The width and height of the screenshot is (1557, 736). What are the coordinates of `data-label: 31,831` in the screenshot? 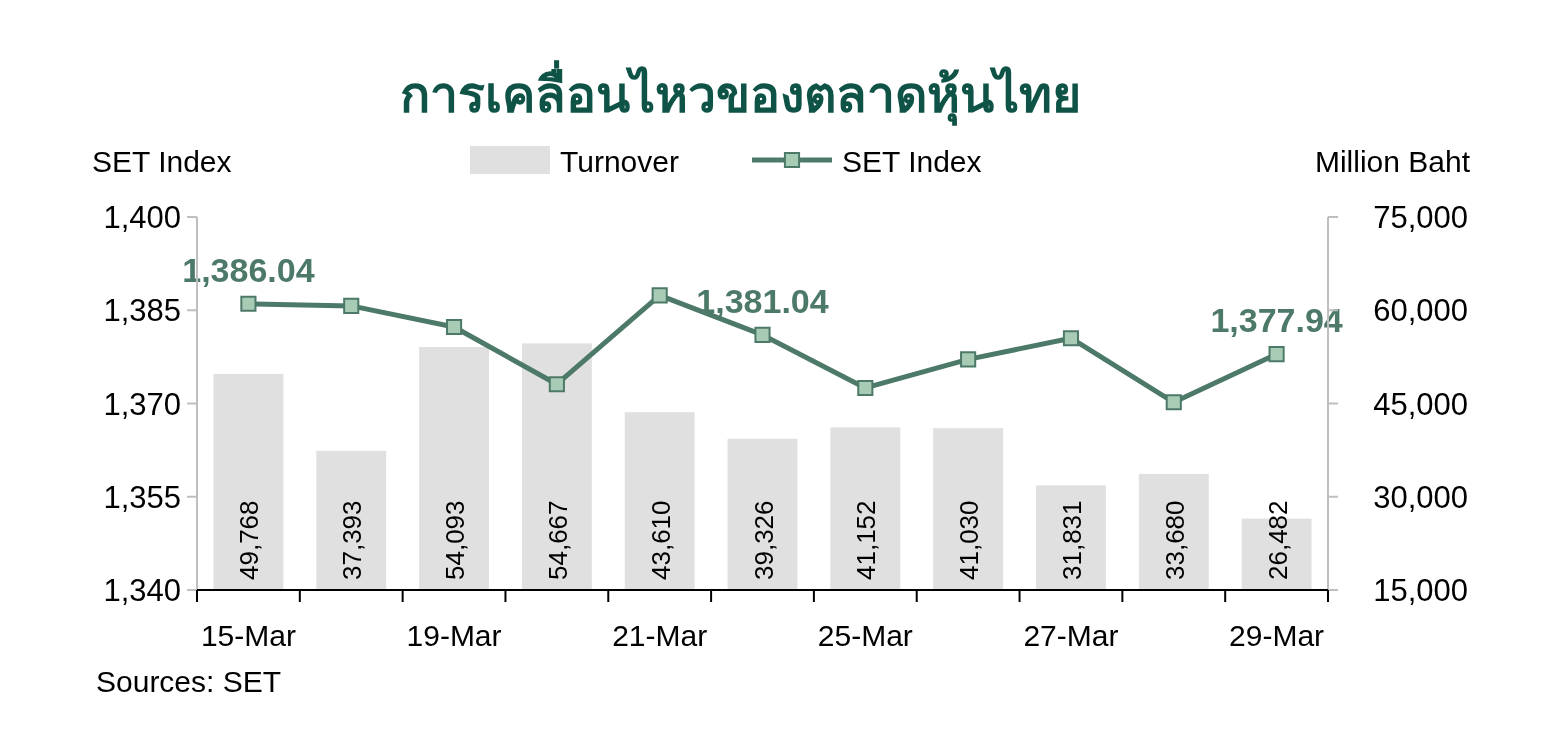 It's located at (1071, 540).